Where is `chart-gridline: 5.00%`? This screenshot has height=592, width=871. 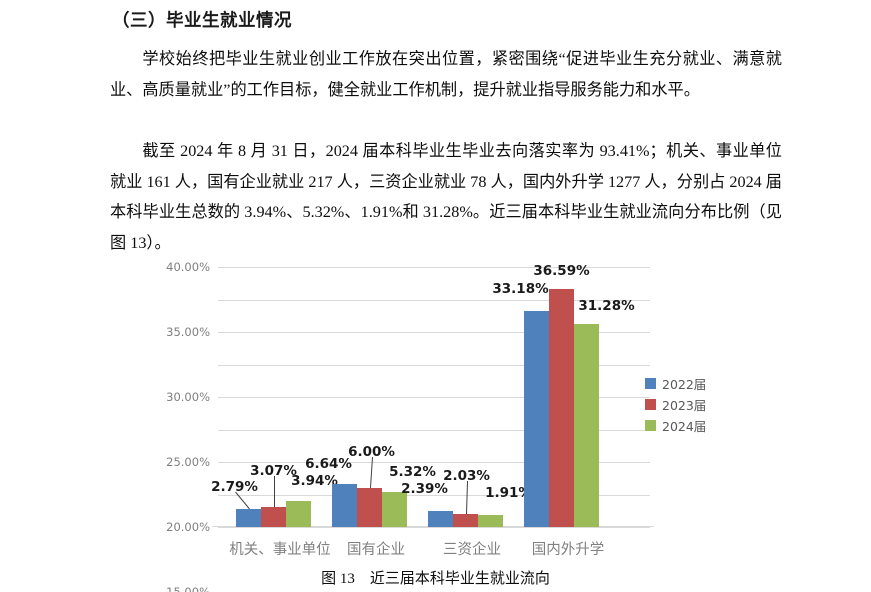
chart-gridline: 5.00% is located at coordinates (434, 495).